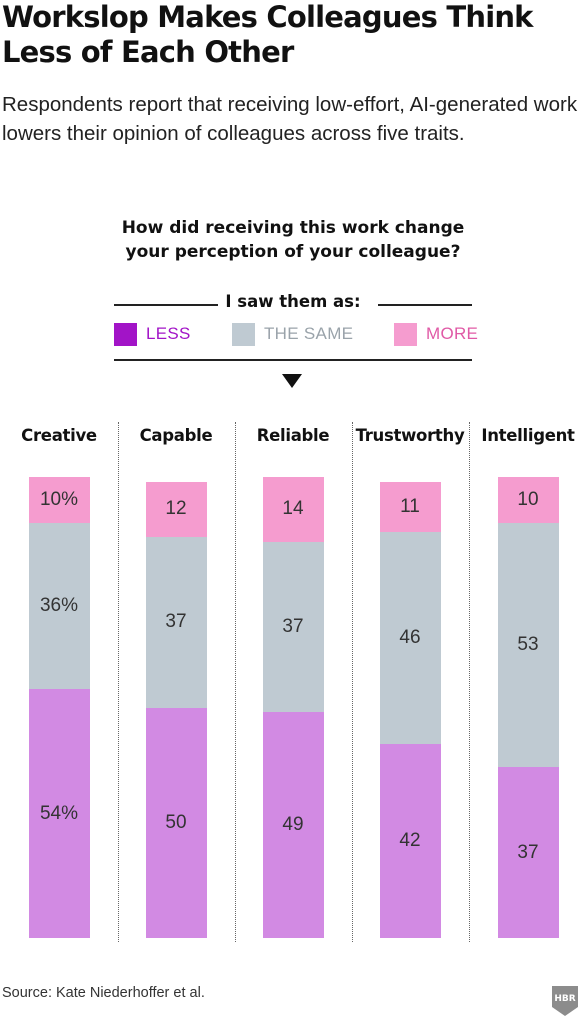 This screenshot has width=586, height=1024. Describe the element at coordinates (293, 435) in the screenshot. I see `category-label-reliable: Reliable` at that location.